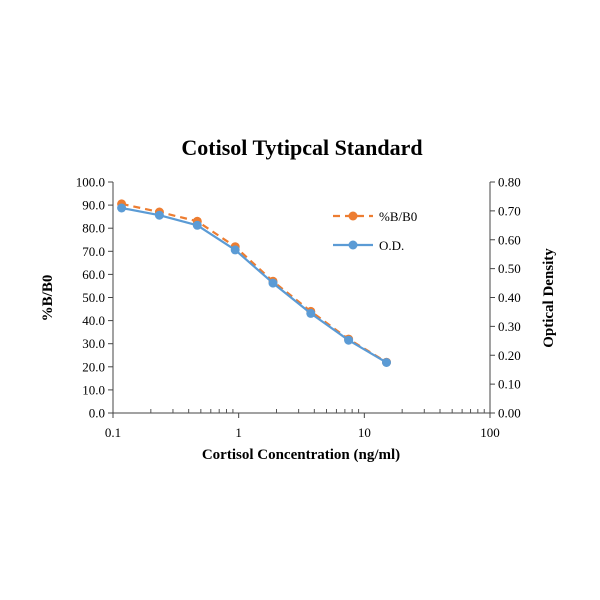 This screenshot has height=600, width=600. What do you see at coordinates (93, 228) in the screenshot?
I see `y-tick-label: 80.0` at bounding box center [93, 228].